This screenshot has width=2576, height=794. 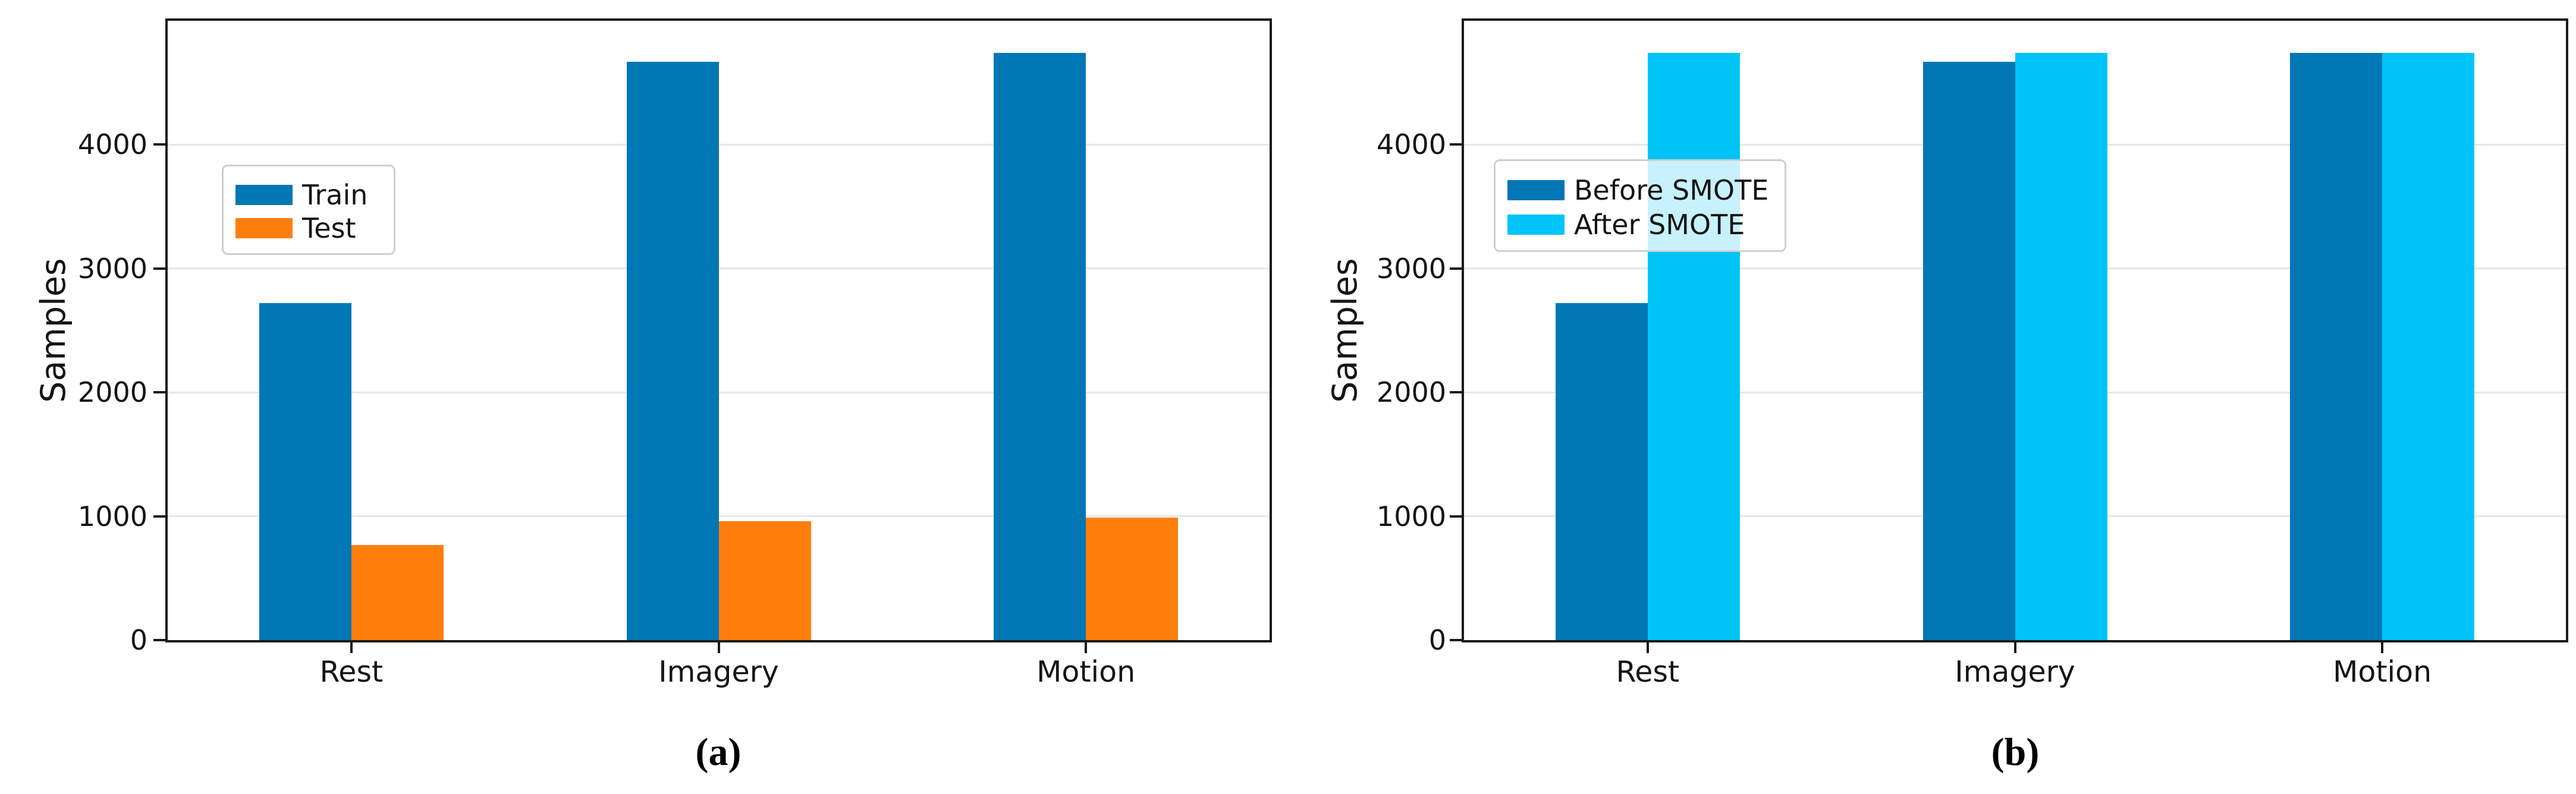 I want to click on bar-before-smote-imagery, so click(x=1968, y=350).